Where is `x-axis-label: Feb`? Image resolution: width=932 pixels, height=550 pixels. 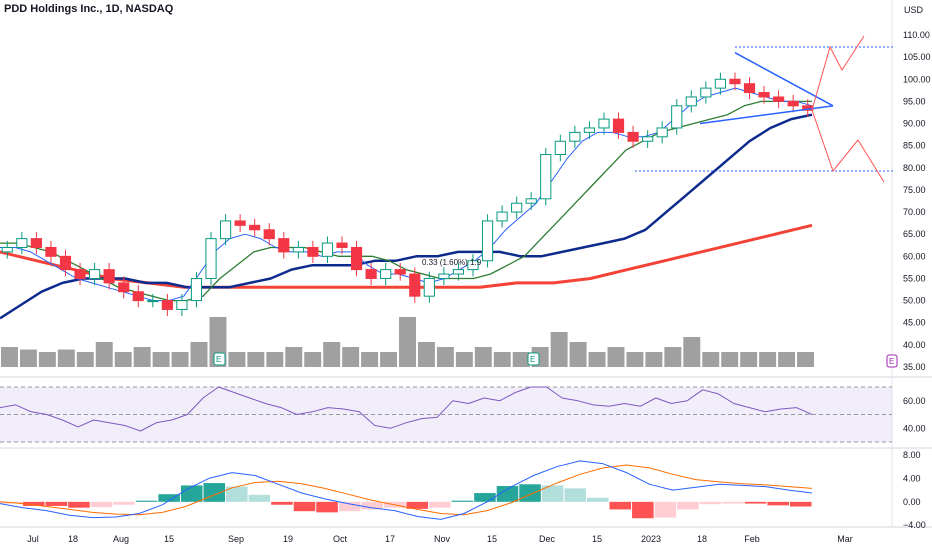
x-axis-label: Feb is located at coordinates (752, 539).